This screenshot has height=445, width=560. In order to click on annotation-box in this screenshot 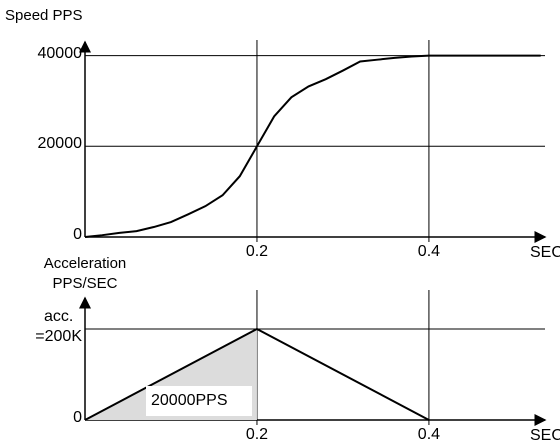, I will do `click(199, 401)`.